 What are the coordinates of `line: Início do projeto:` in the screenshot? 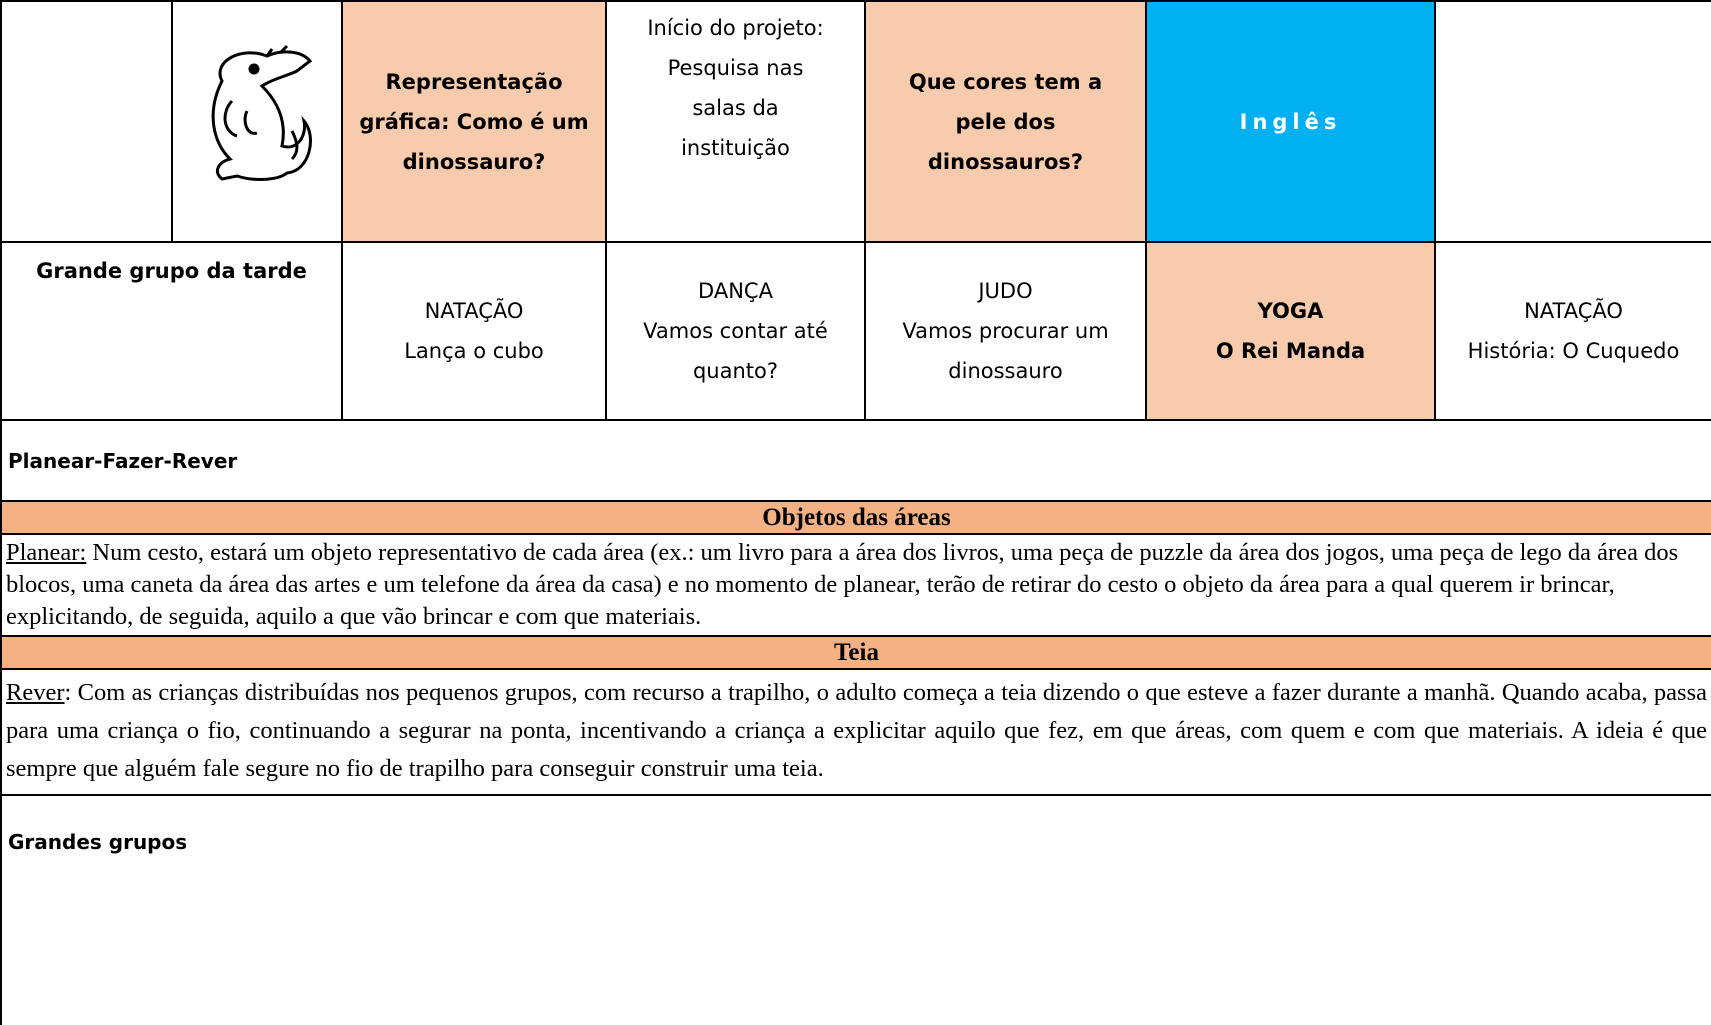 It's located at (735, 28).